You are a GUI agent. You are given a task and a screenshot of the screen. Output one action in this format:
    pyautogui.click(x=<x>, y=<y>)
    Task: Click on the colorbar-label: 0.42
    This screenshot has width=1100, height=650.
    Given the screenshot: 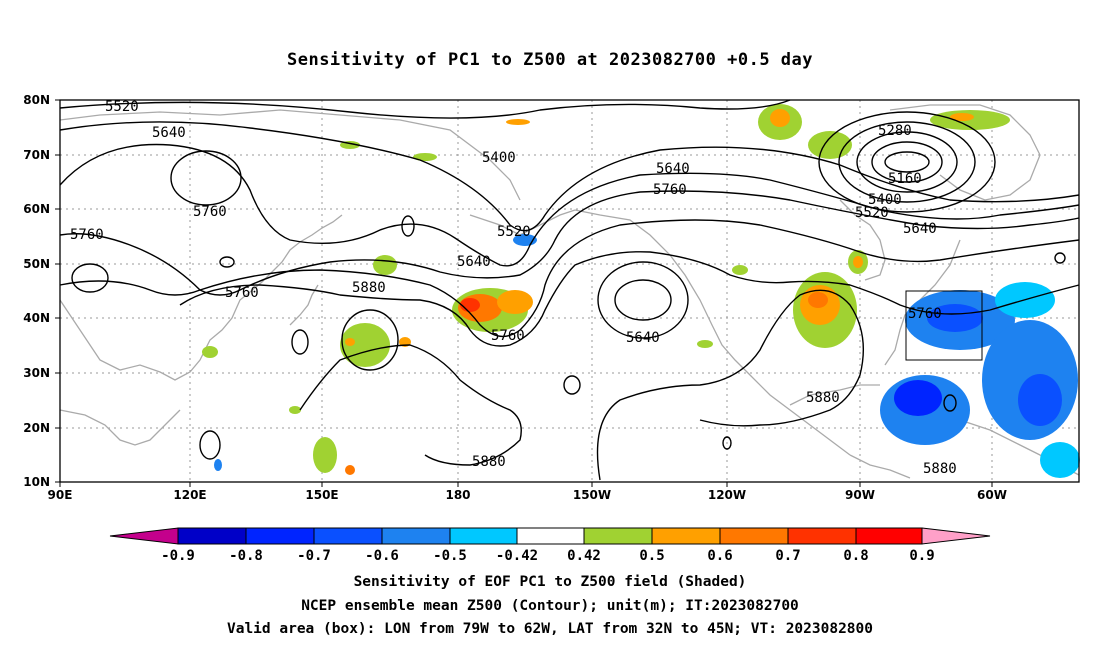 What is the action you would take?
    pyautogui.click(x=584, y=556)
    